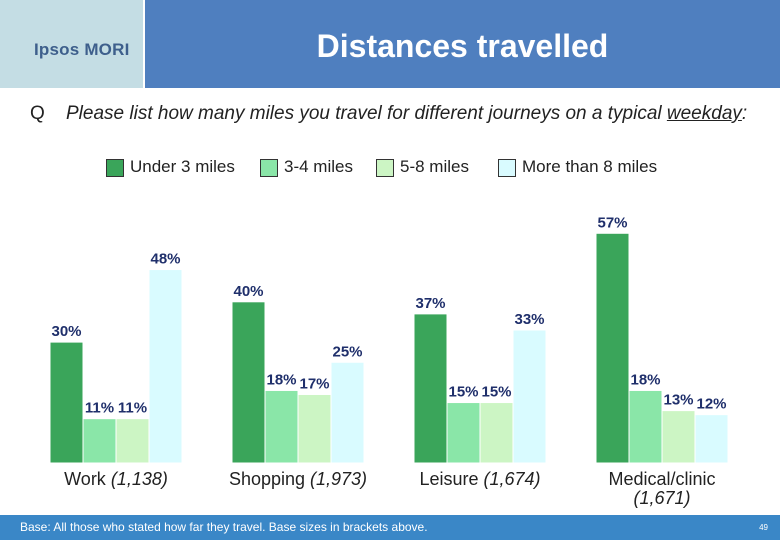  Describe the element at coordinates (590, 166) in the screenshot. I see `legend-label-over8: More than 8 miles` at that location.